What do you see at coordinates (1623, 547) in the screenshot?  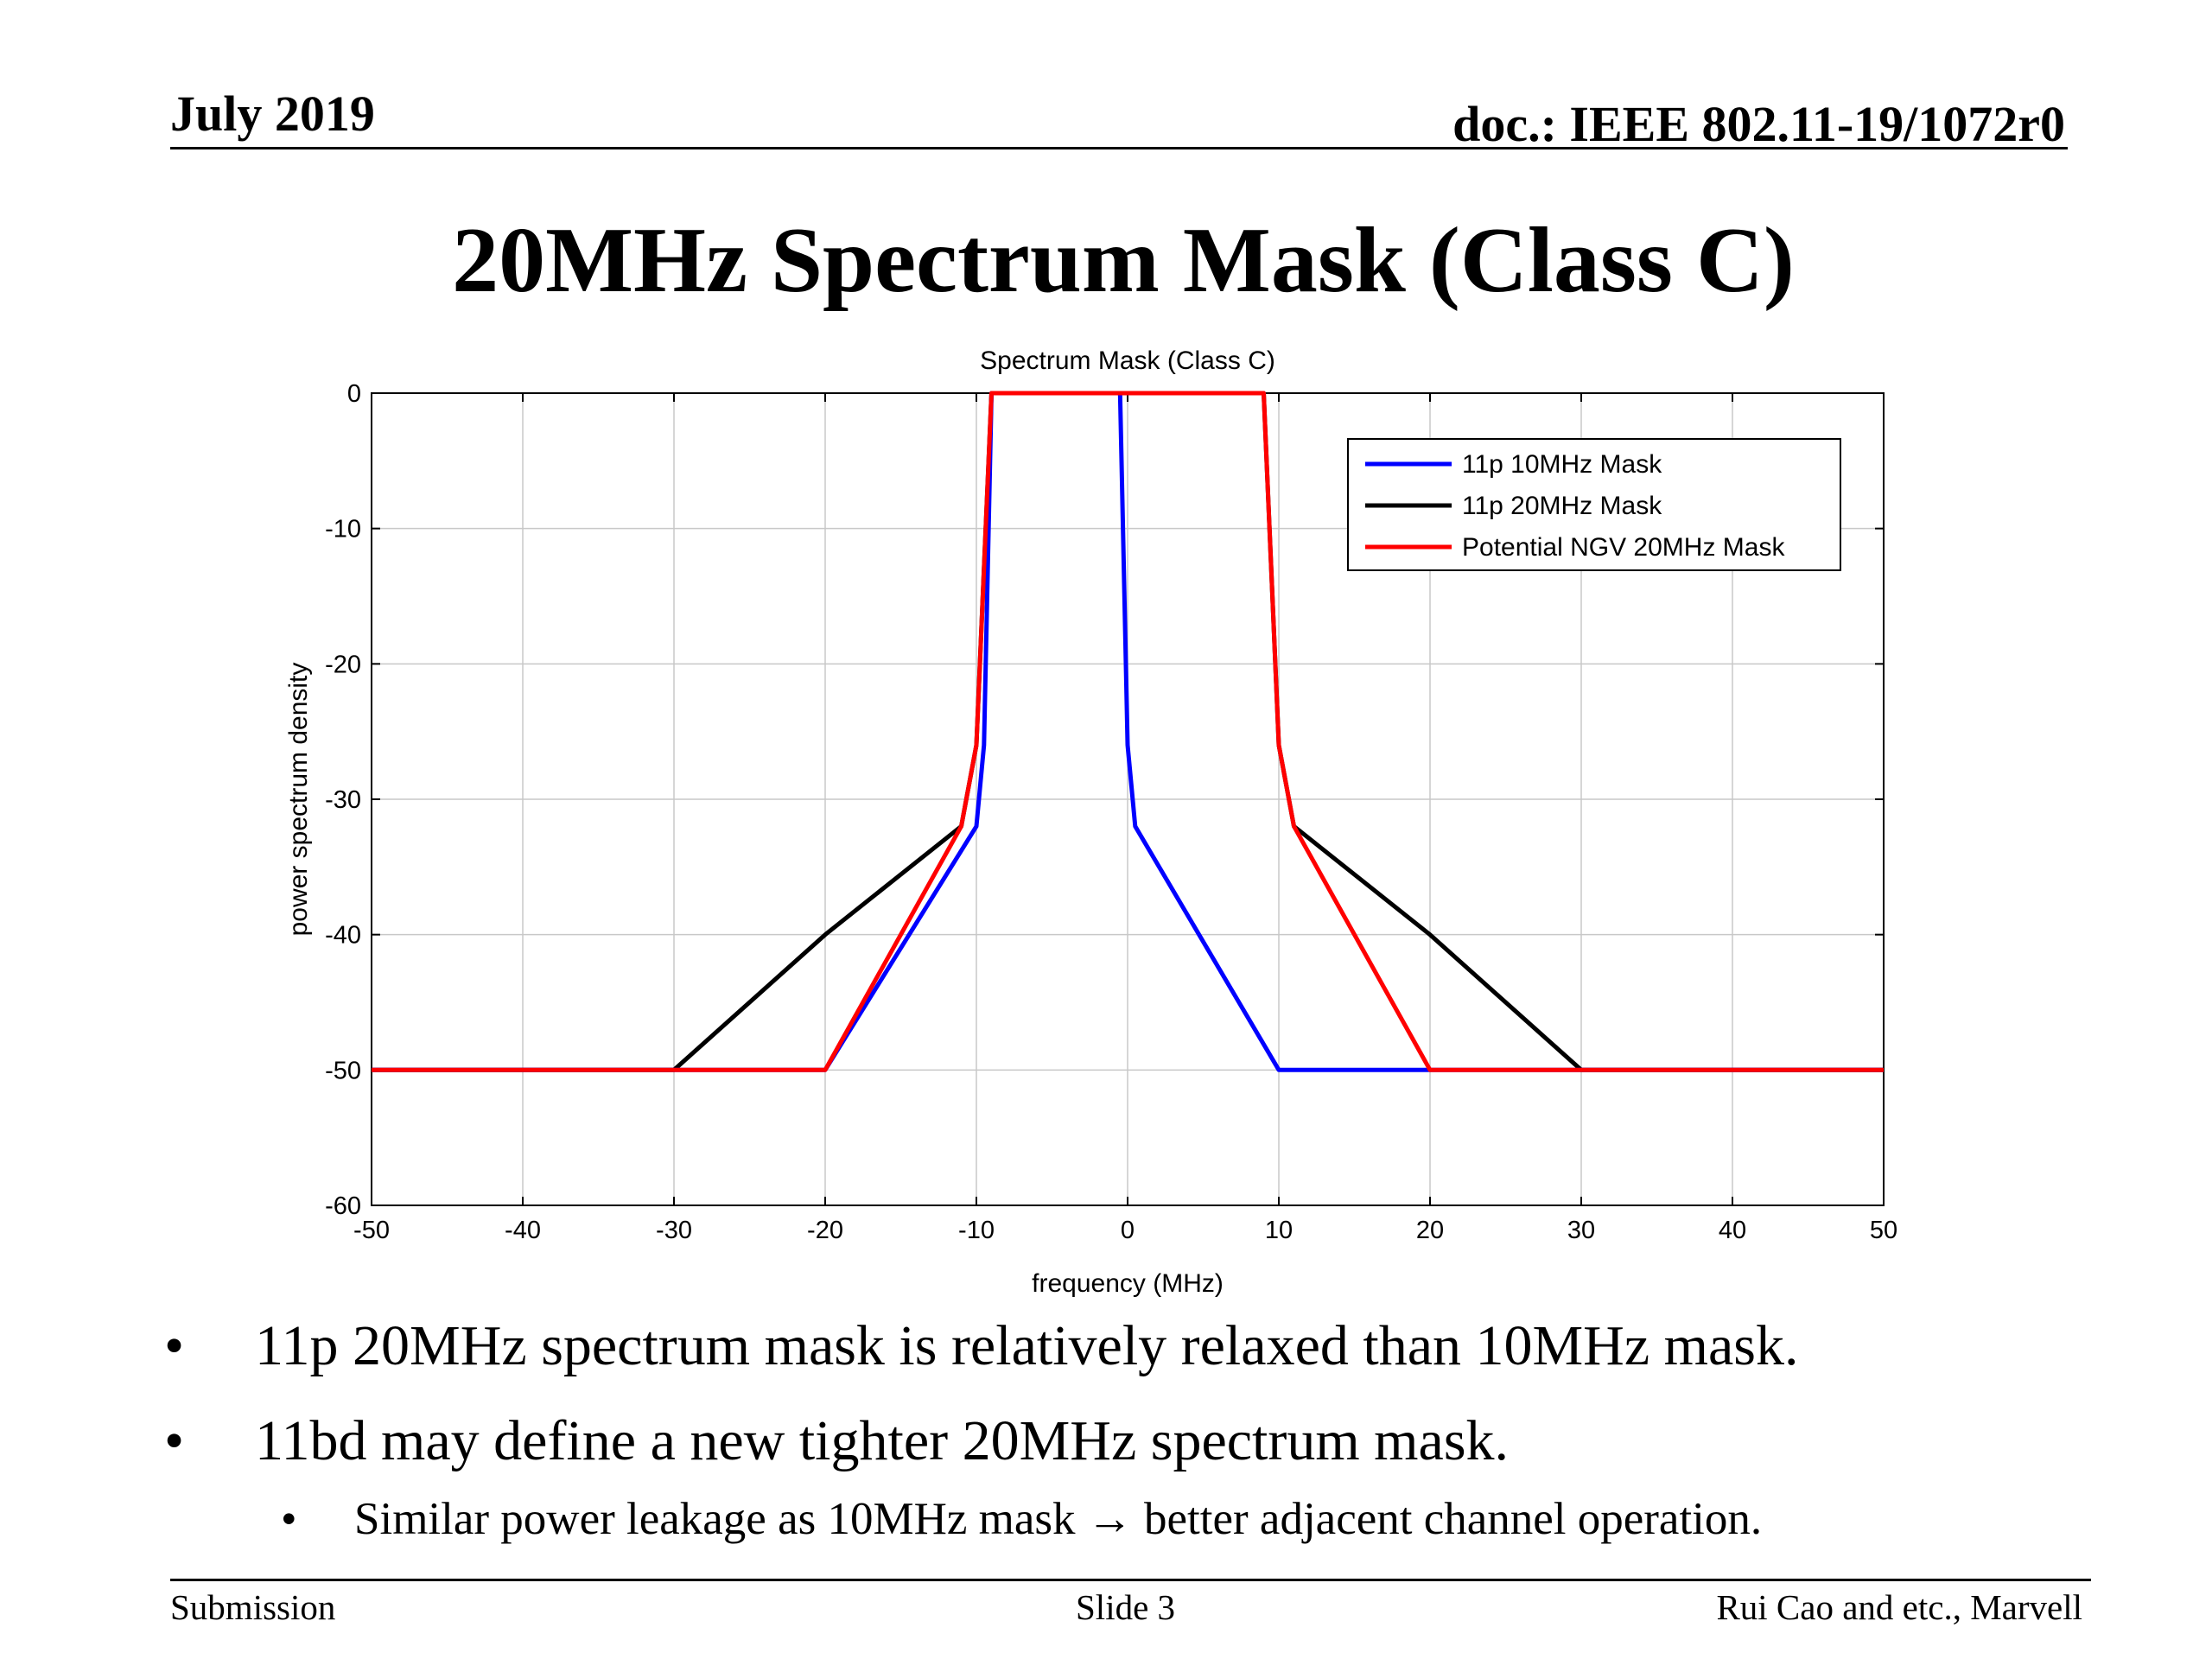 I see `legend-label: Potential NGV 20MHz Mask` at bounding box center [1623, 547].